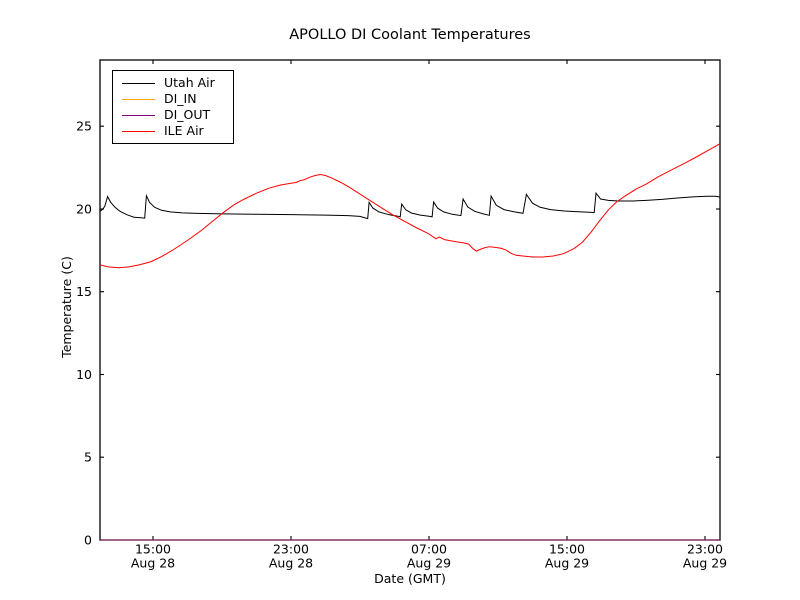 Image resolution: width=800 pixels, height=600 pixels. I want to click on y-axis-label: Temperature (C), so click(66, 307).